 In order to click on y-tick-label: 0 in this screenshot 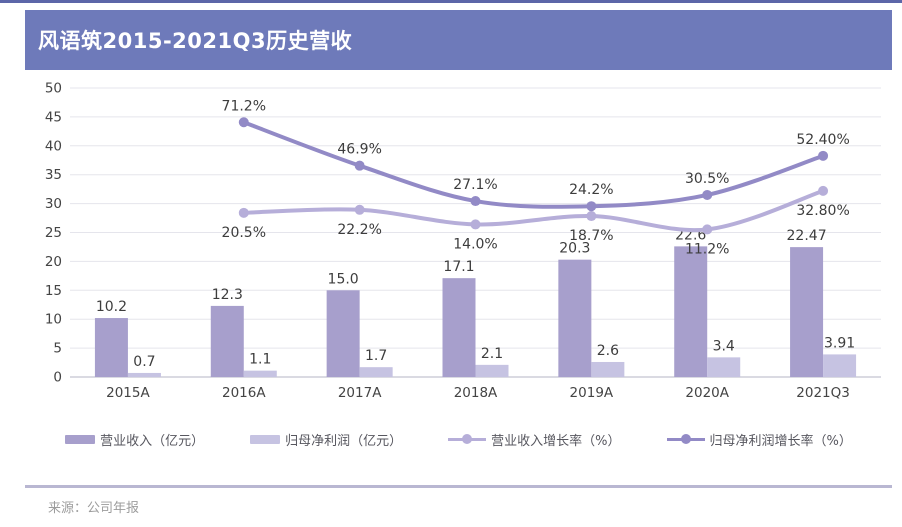, I will do `click(57, 378)`.